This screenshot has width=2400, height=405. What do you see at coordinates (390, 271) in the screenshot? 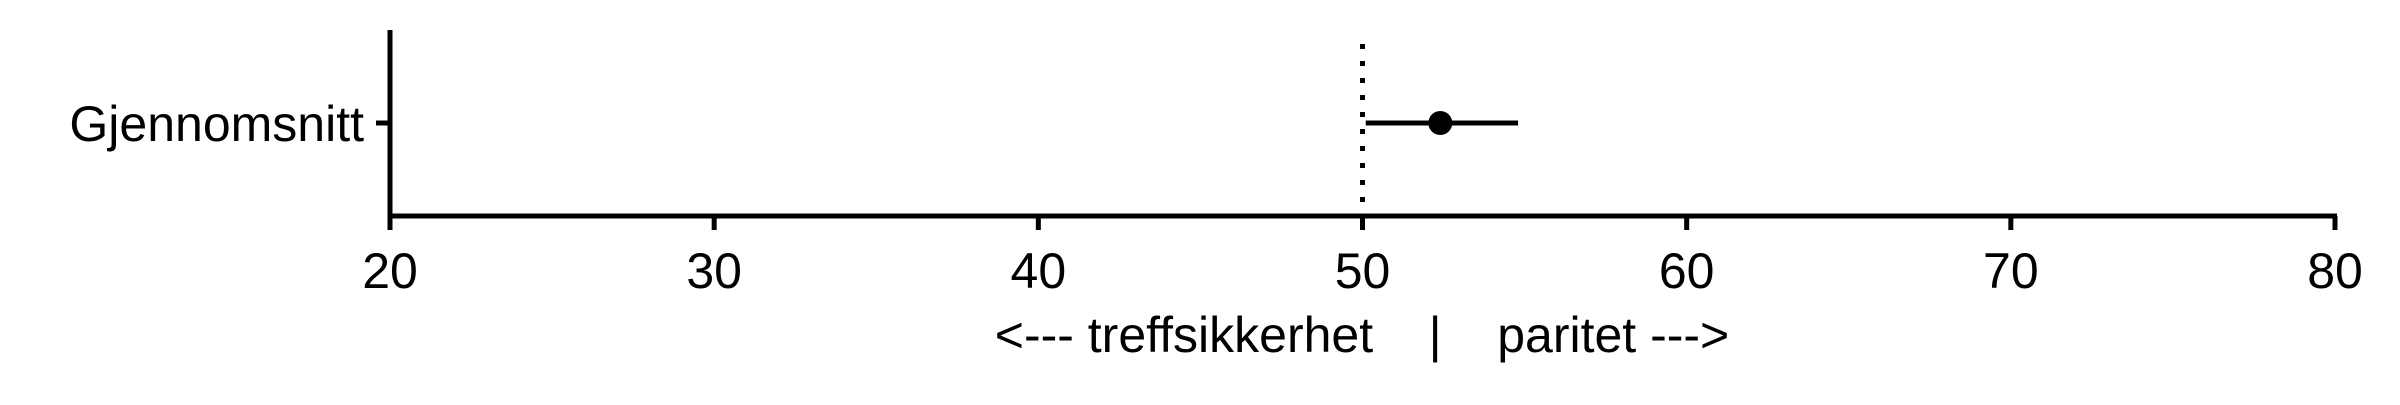
I see `x-tick-label-20: 20` at bounding box center [390, 271].